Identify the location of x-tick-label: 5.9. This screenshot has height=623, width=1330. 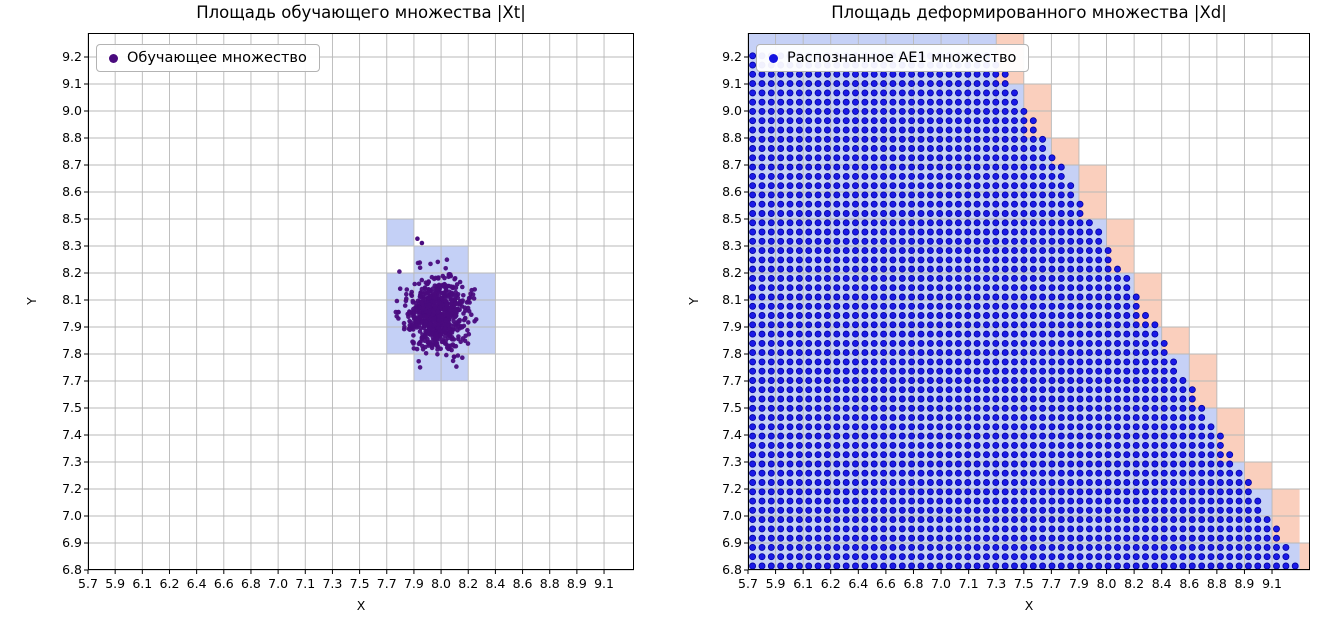
(115, 583).